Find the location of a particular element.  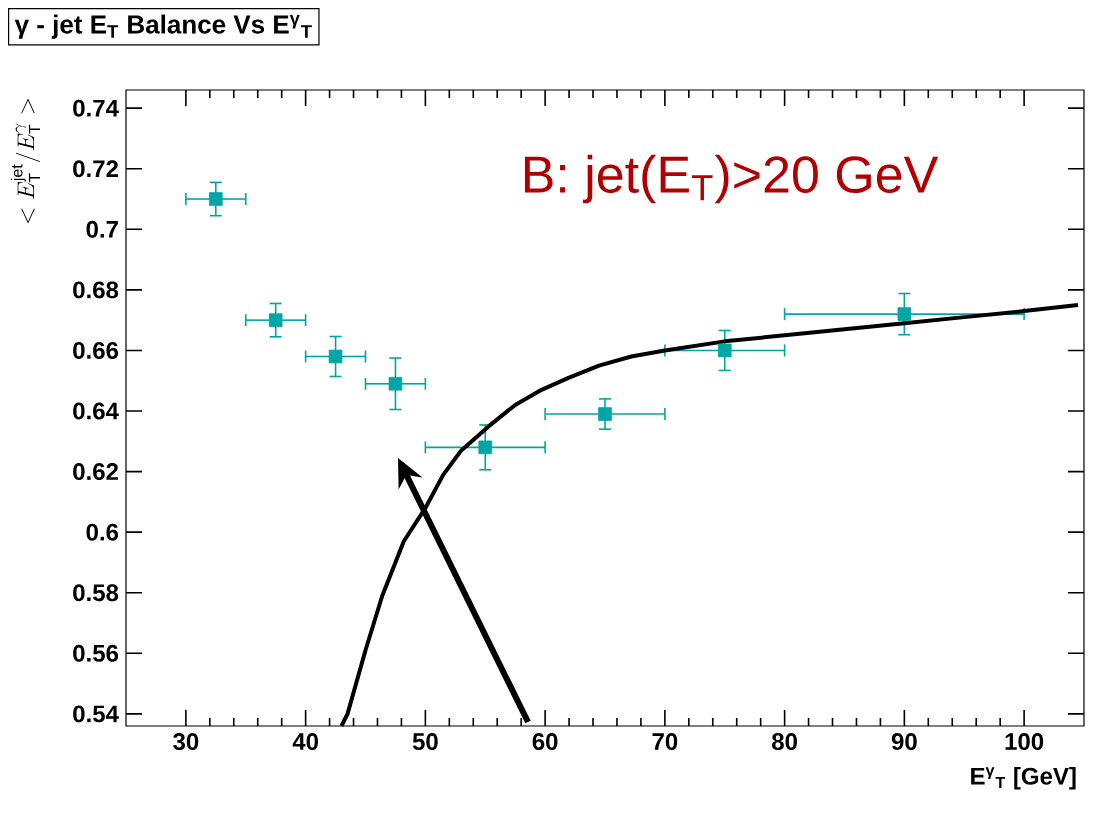

x-tick-label: 90 is located at coordinates (904, 742).